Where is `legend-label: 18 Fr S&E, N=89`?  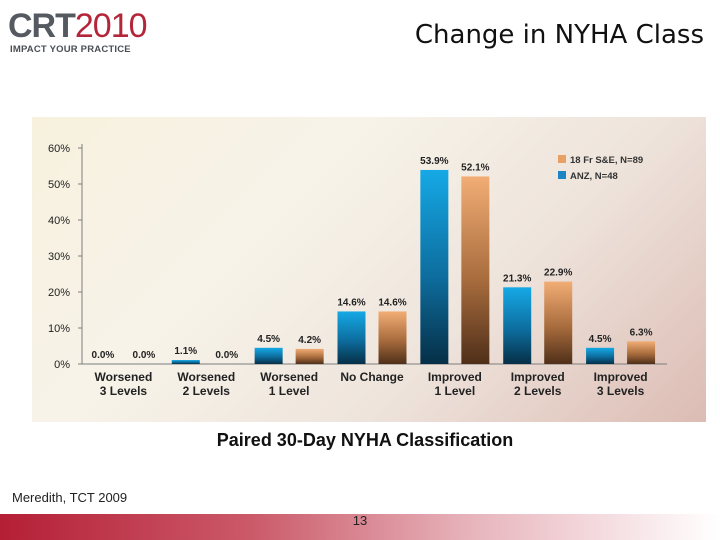
legend-label: 18 Fr S&E, N=89 is located at coordinates (606, 160).